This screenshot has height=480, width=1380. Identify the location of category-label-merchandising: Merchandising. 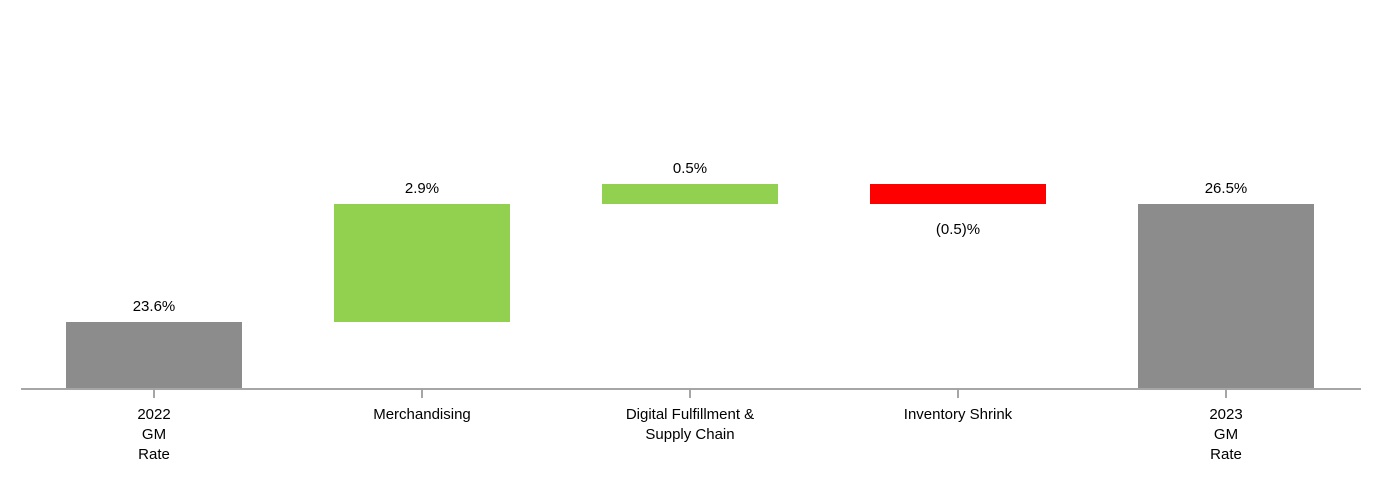
(422, 415).